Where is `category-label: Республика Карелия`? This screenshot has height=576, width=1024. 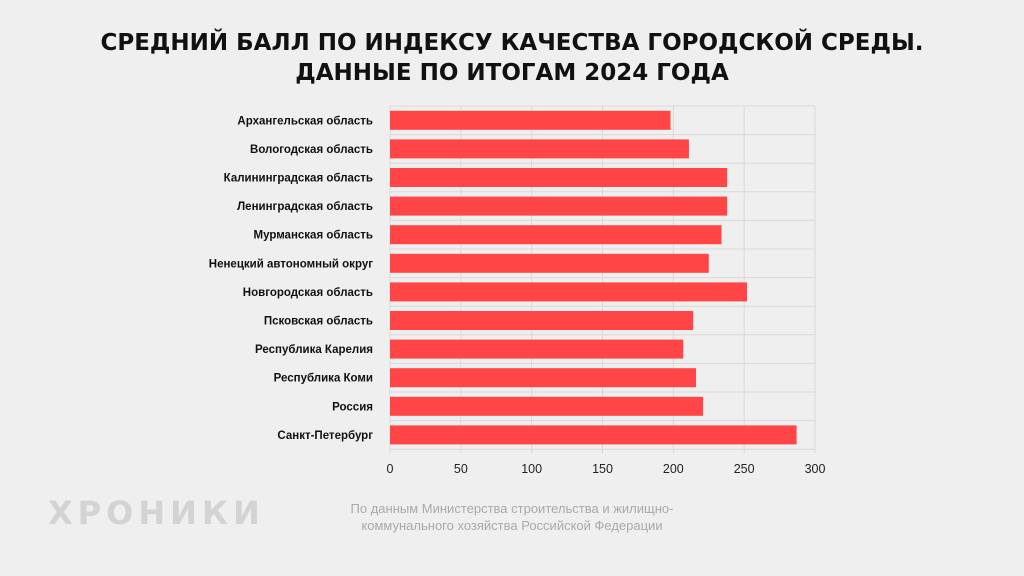 category-label: Республика Карелия is located at coordinates (314, 350).